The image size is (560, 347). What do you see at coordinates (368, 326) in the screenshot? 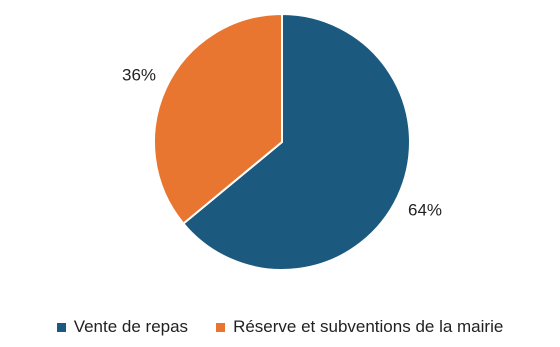
I see `legend-label: Réserve et subventions de la mairie` at bounding box center [368, 326].